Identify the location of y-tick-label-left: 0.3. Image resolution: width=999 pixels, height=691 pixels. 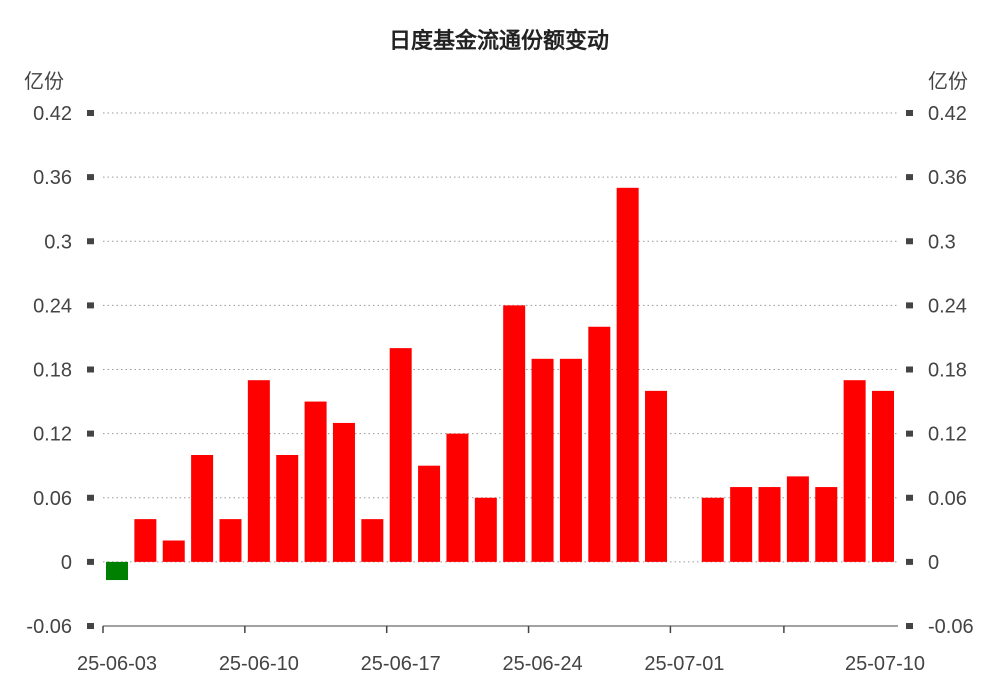
(58, 242).